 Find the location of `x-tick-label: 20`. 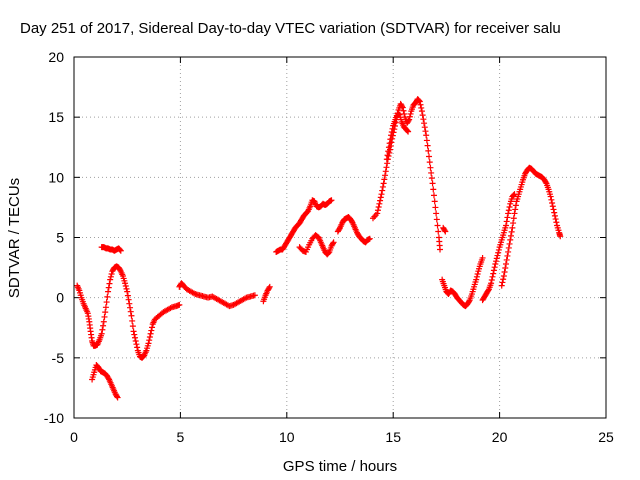

x-tick-label: 20 is located at coordinates (500, 437).